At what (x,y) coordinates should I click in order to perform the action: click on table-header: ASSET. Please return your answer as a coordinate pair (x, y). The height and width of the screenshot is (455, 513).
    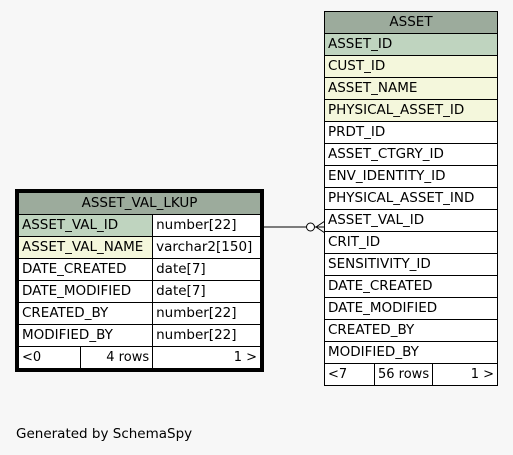
    Looking at the image, I should click on (411, 22).